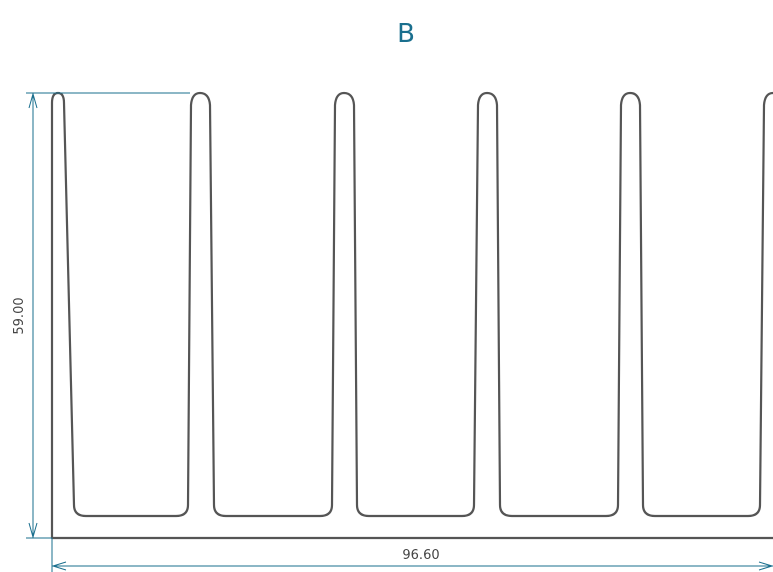  Describe the element at coordinates (59, 566) in the screenshot. I see `width-arrow-left` at that location.